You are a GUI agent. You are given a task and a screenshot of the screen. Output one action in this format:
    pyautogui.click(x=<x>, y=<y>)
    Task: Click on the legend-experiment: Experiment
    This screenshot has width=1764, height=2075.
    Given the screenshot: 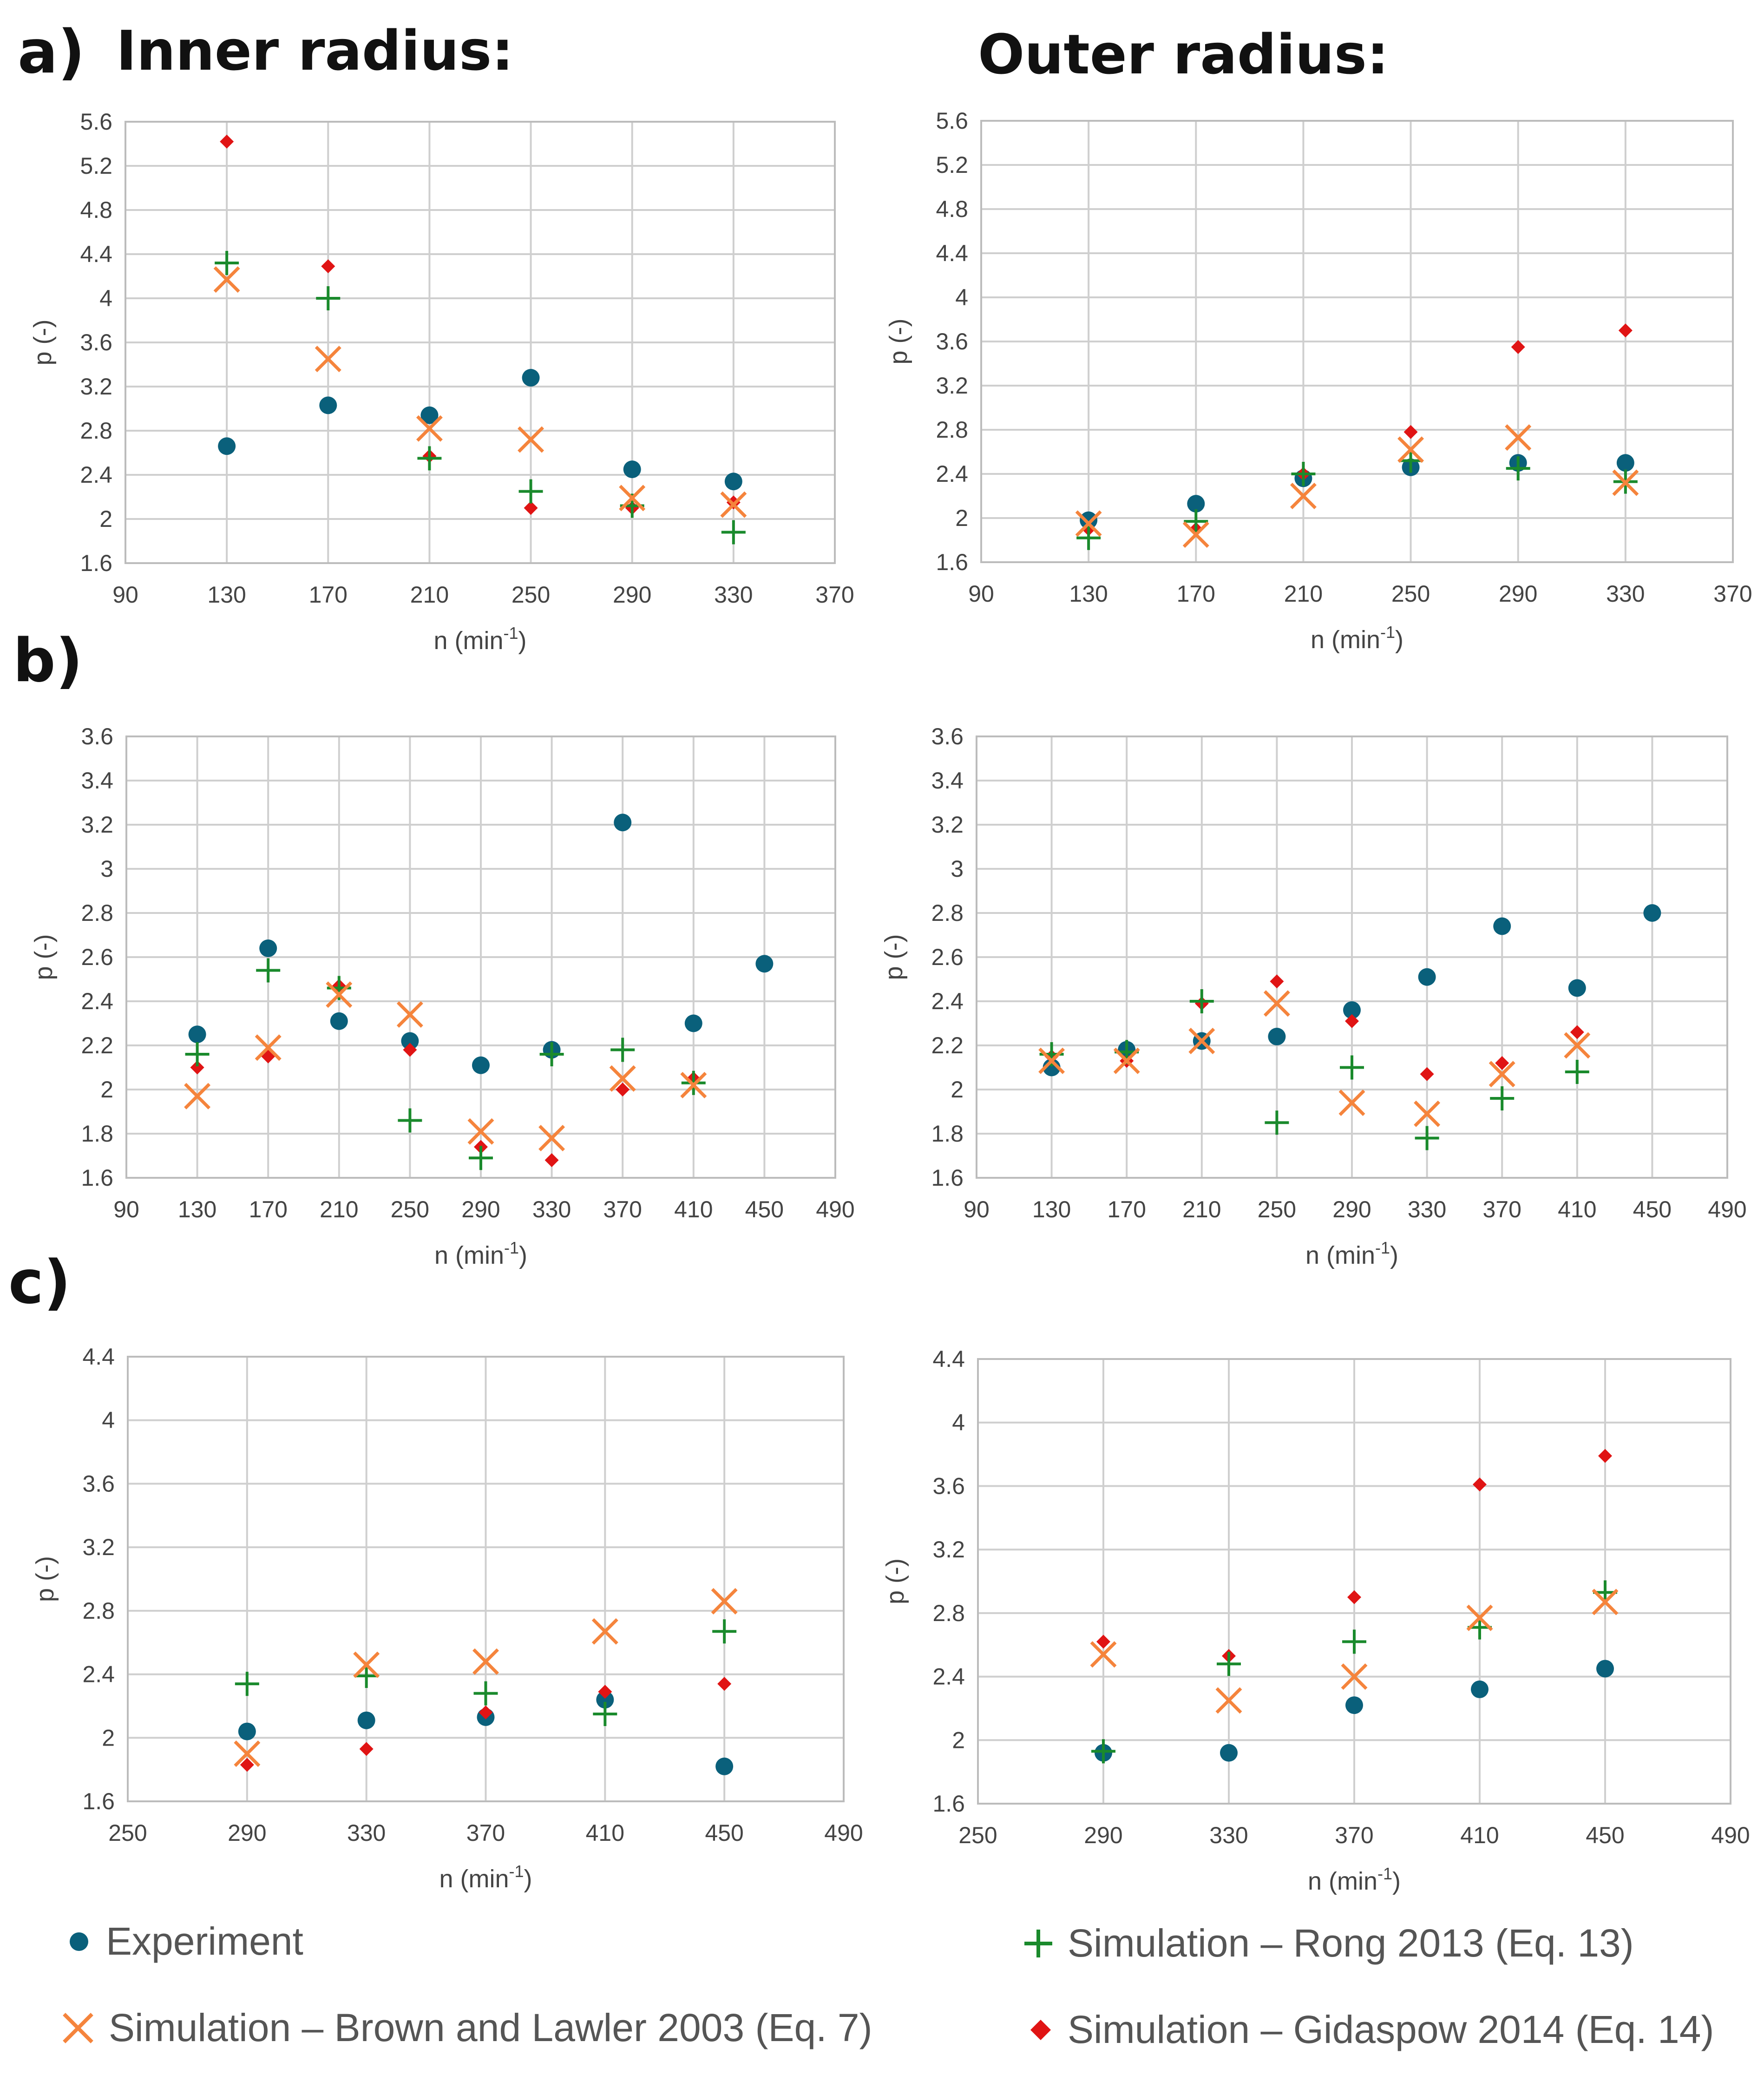 What is the action you would take?
    pyautogui.click(x=184, y=1942)
    